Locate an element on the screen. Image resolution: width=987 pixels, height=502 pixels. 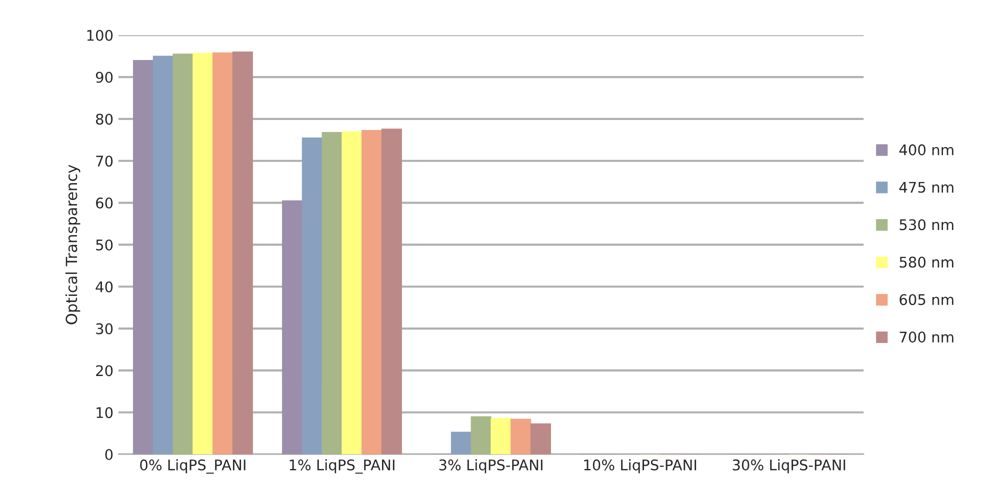
y-tick-label: 100 is located at coordinates (100, 35).